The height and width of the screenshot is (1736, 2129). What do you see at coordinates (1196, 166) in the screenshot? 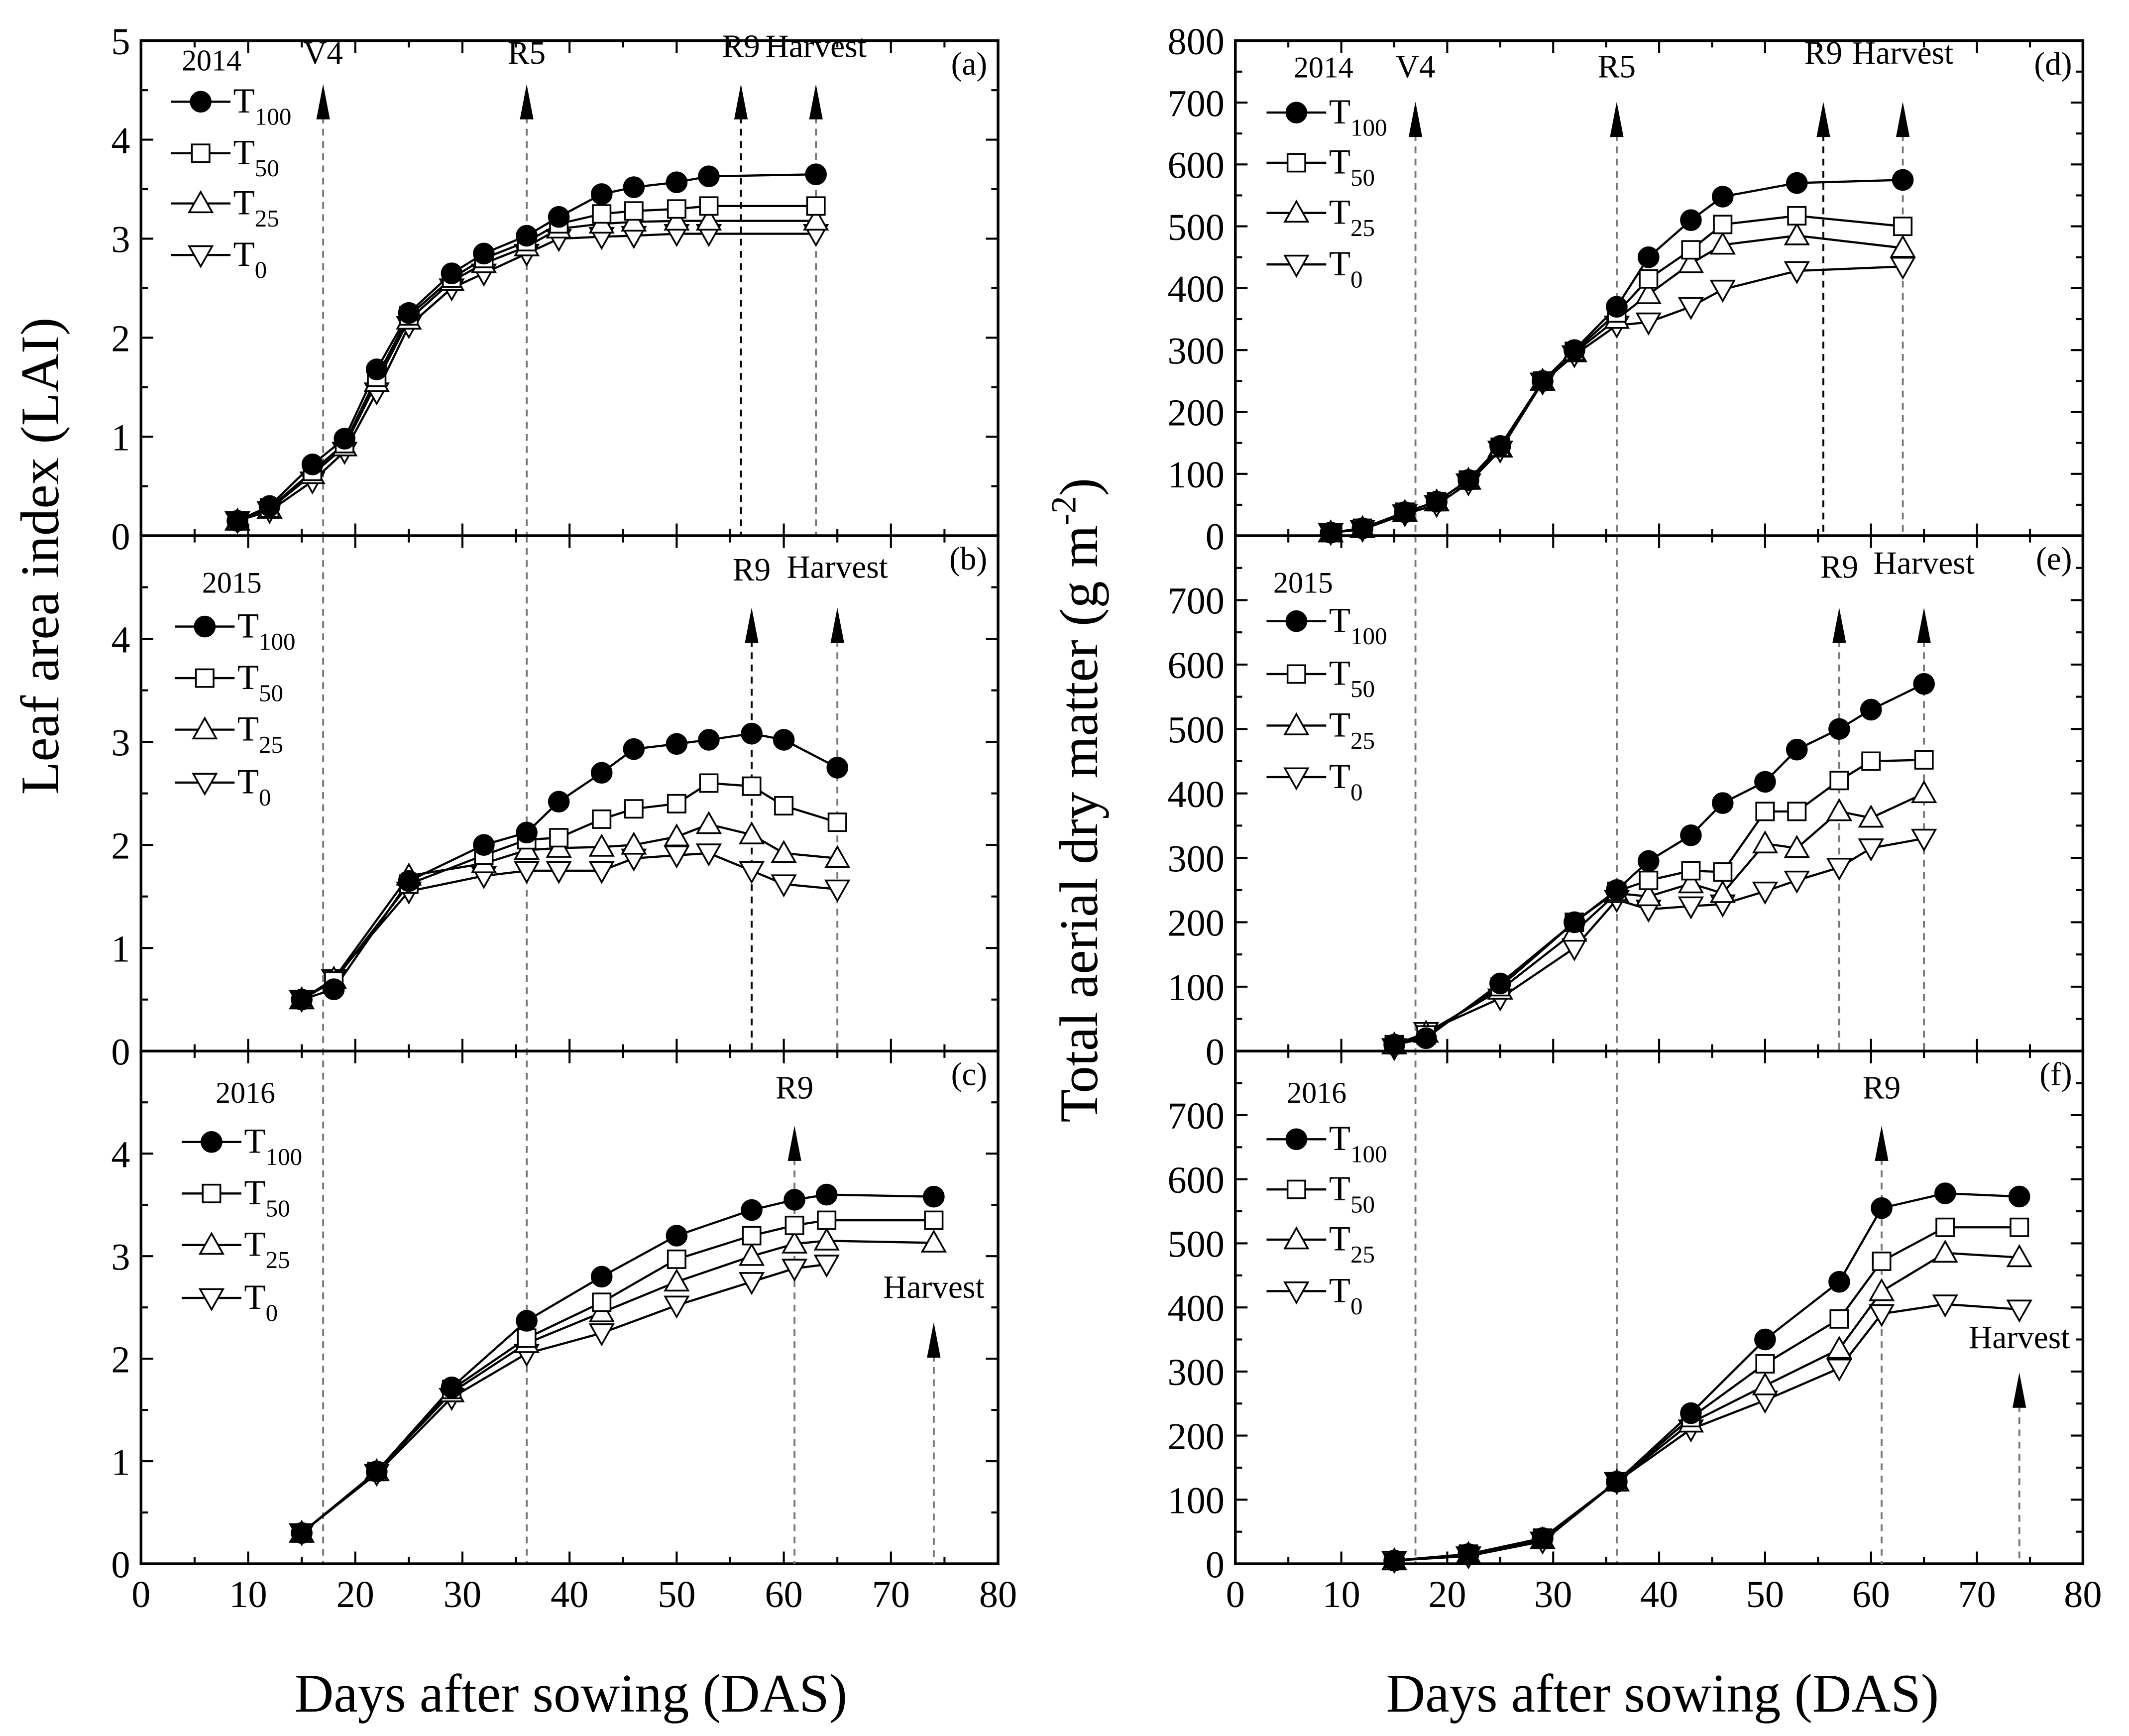
I see `y-tick-label: 600` at bounding box center [1196, 166].